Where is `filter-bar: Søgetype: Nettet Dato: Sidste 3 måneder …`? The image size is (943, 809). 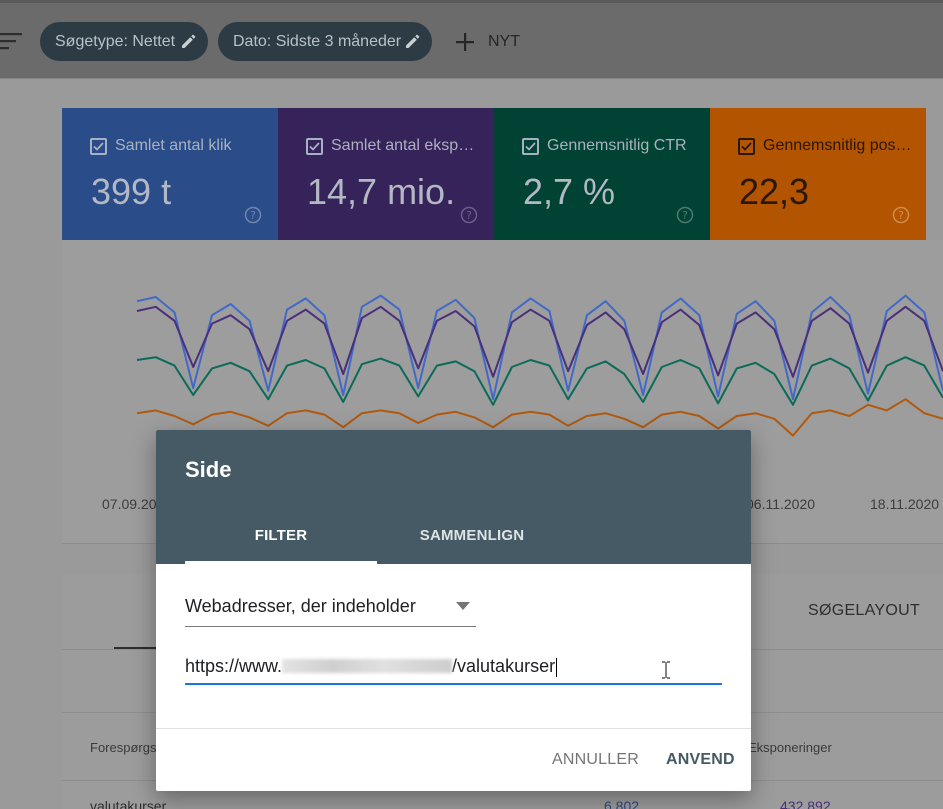 filter-bar: Søgetype: Nettet Dato: Sidste 3 måneder … is located at coordinates (471, 39).